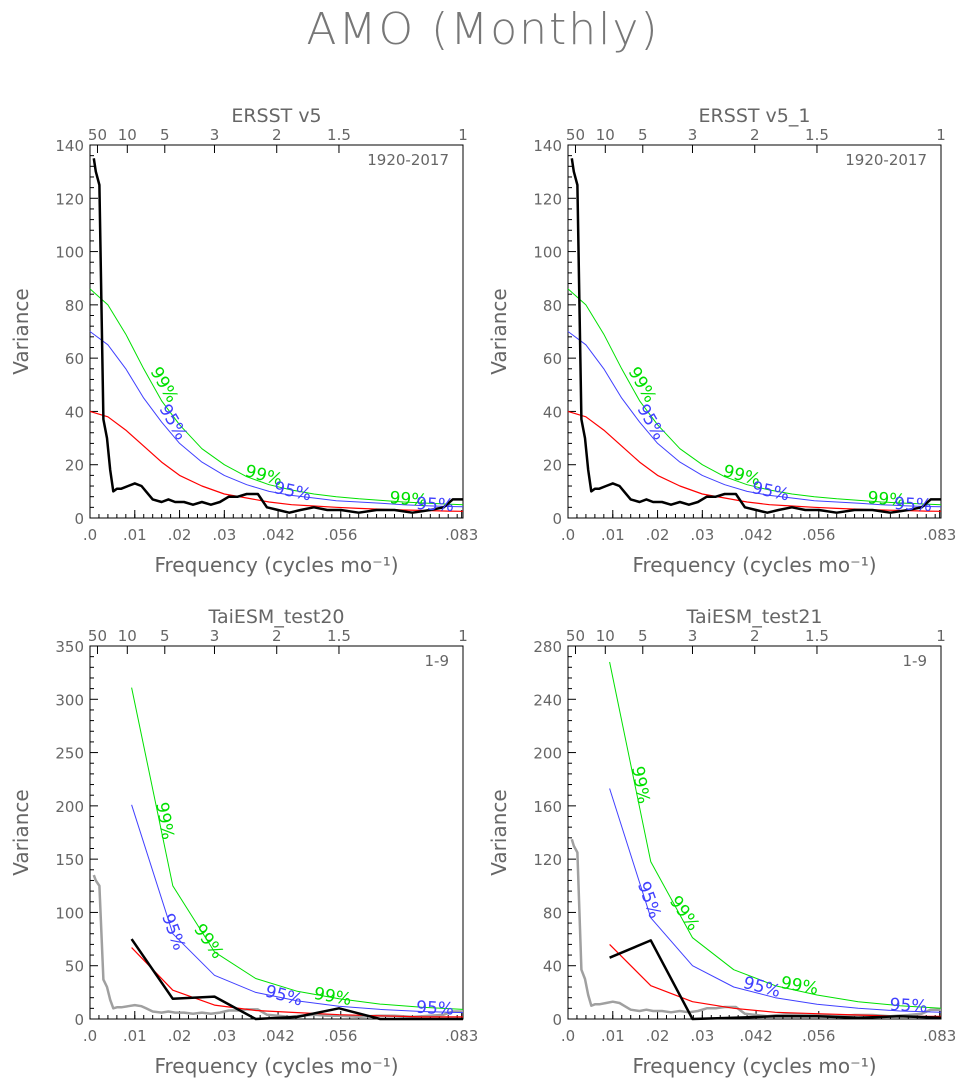 This screenshot has width=966, height=1087. What do you see at coordinates (753, 617) in the screenshot?
I see `panel-title: TaiESM_test21` at bounding box center [753, 617].